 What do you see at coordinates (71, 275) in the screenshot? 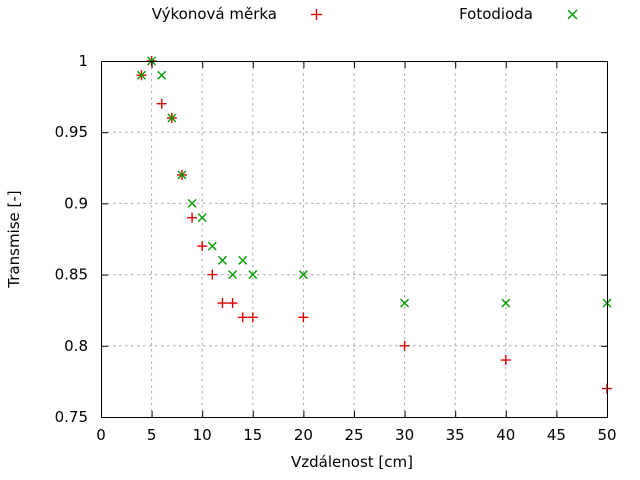
I see `y-tick-label: 0.85` at bounding box center [71, 275].